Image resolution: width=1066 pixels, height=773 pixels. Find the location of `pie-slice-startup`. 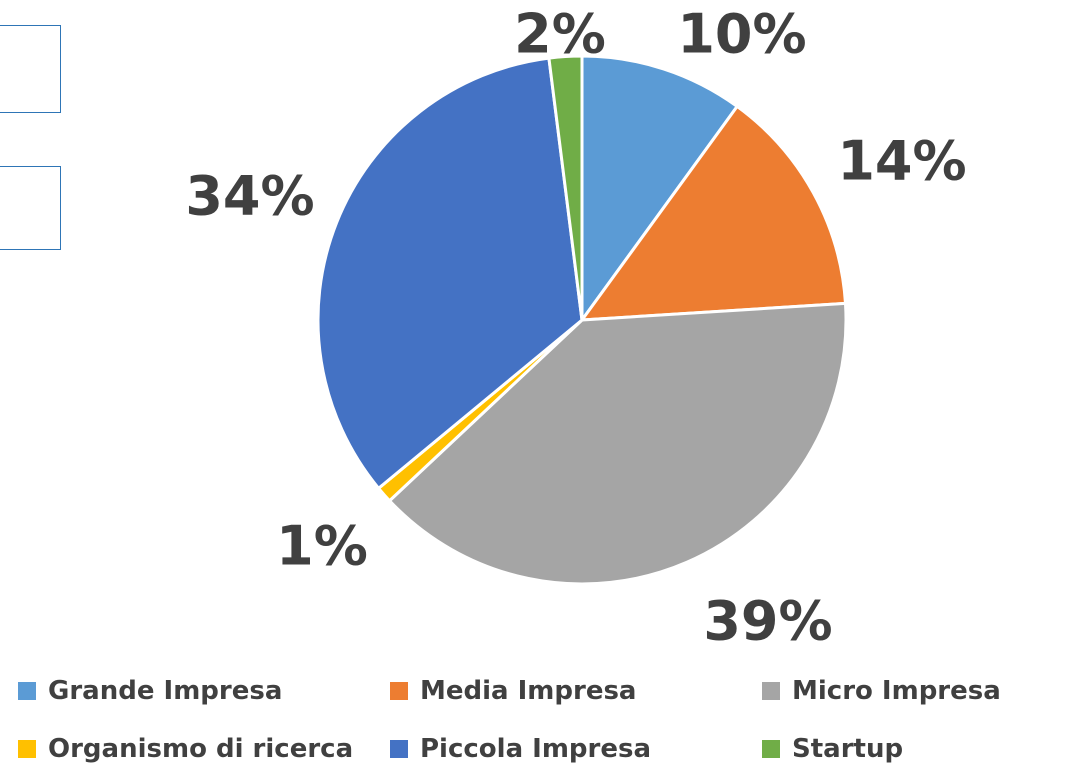

pie-slice-startup is located at coordinates (565, 188).